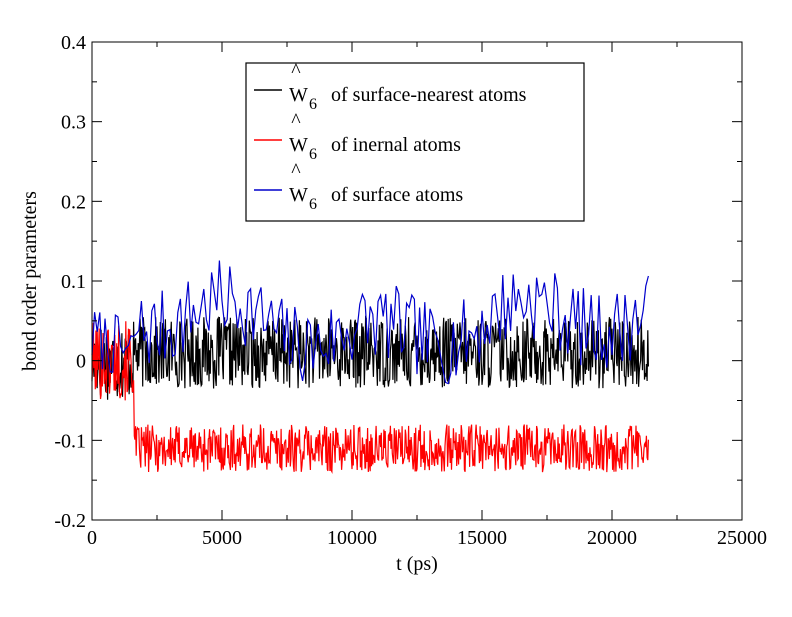  What do you see at coordinates (482, 538) in the screenshot?
I see `x-tick-label: 15000` at bounding box center [482, 538].